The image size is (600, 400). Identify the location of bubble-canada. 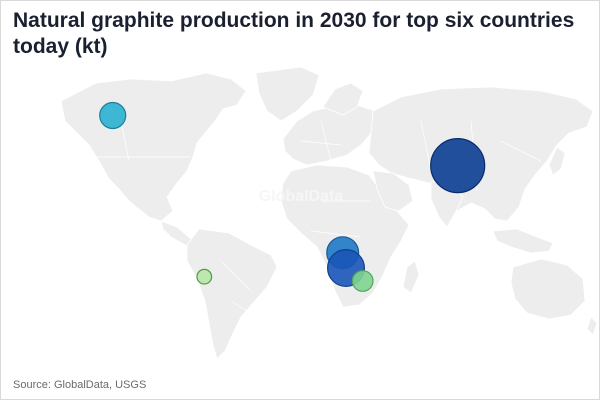
(113, 115).